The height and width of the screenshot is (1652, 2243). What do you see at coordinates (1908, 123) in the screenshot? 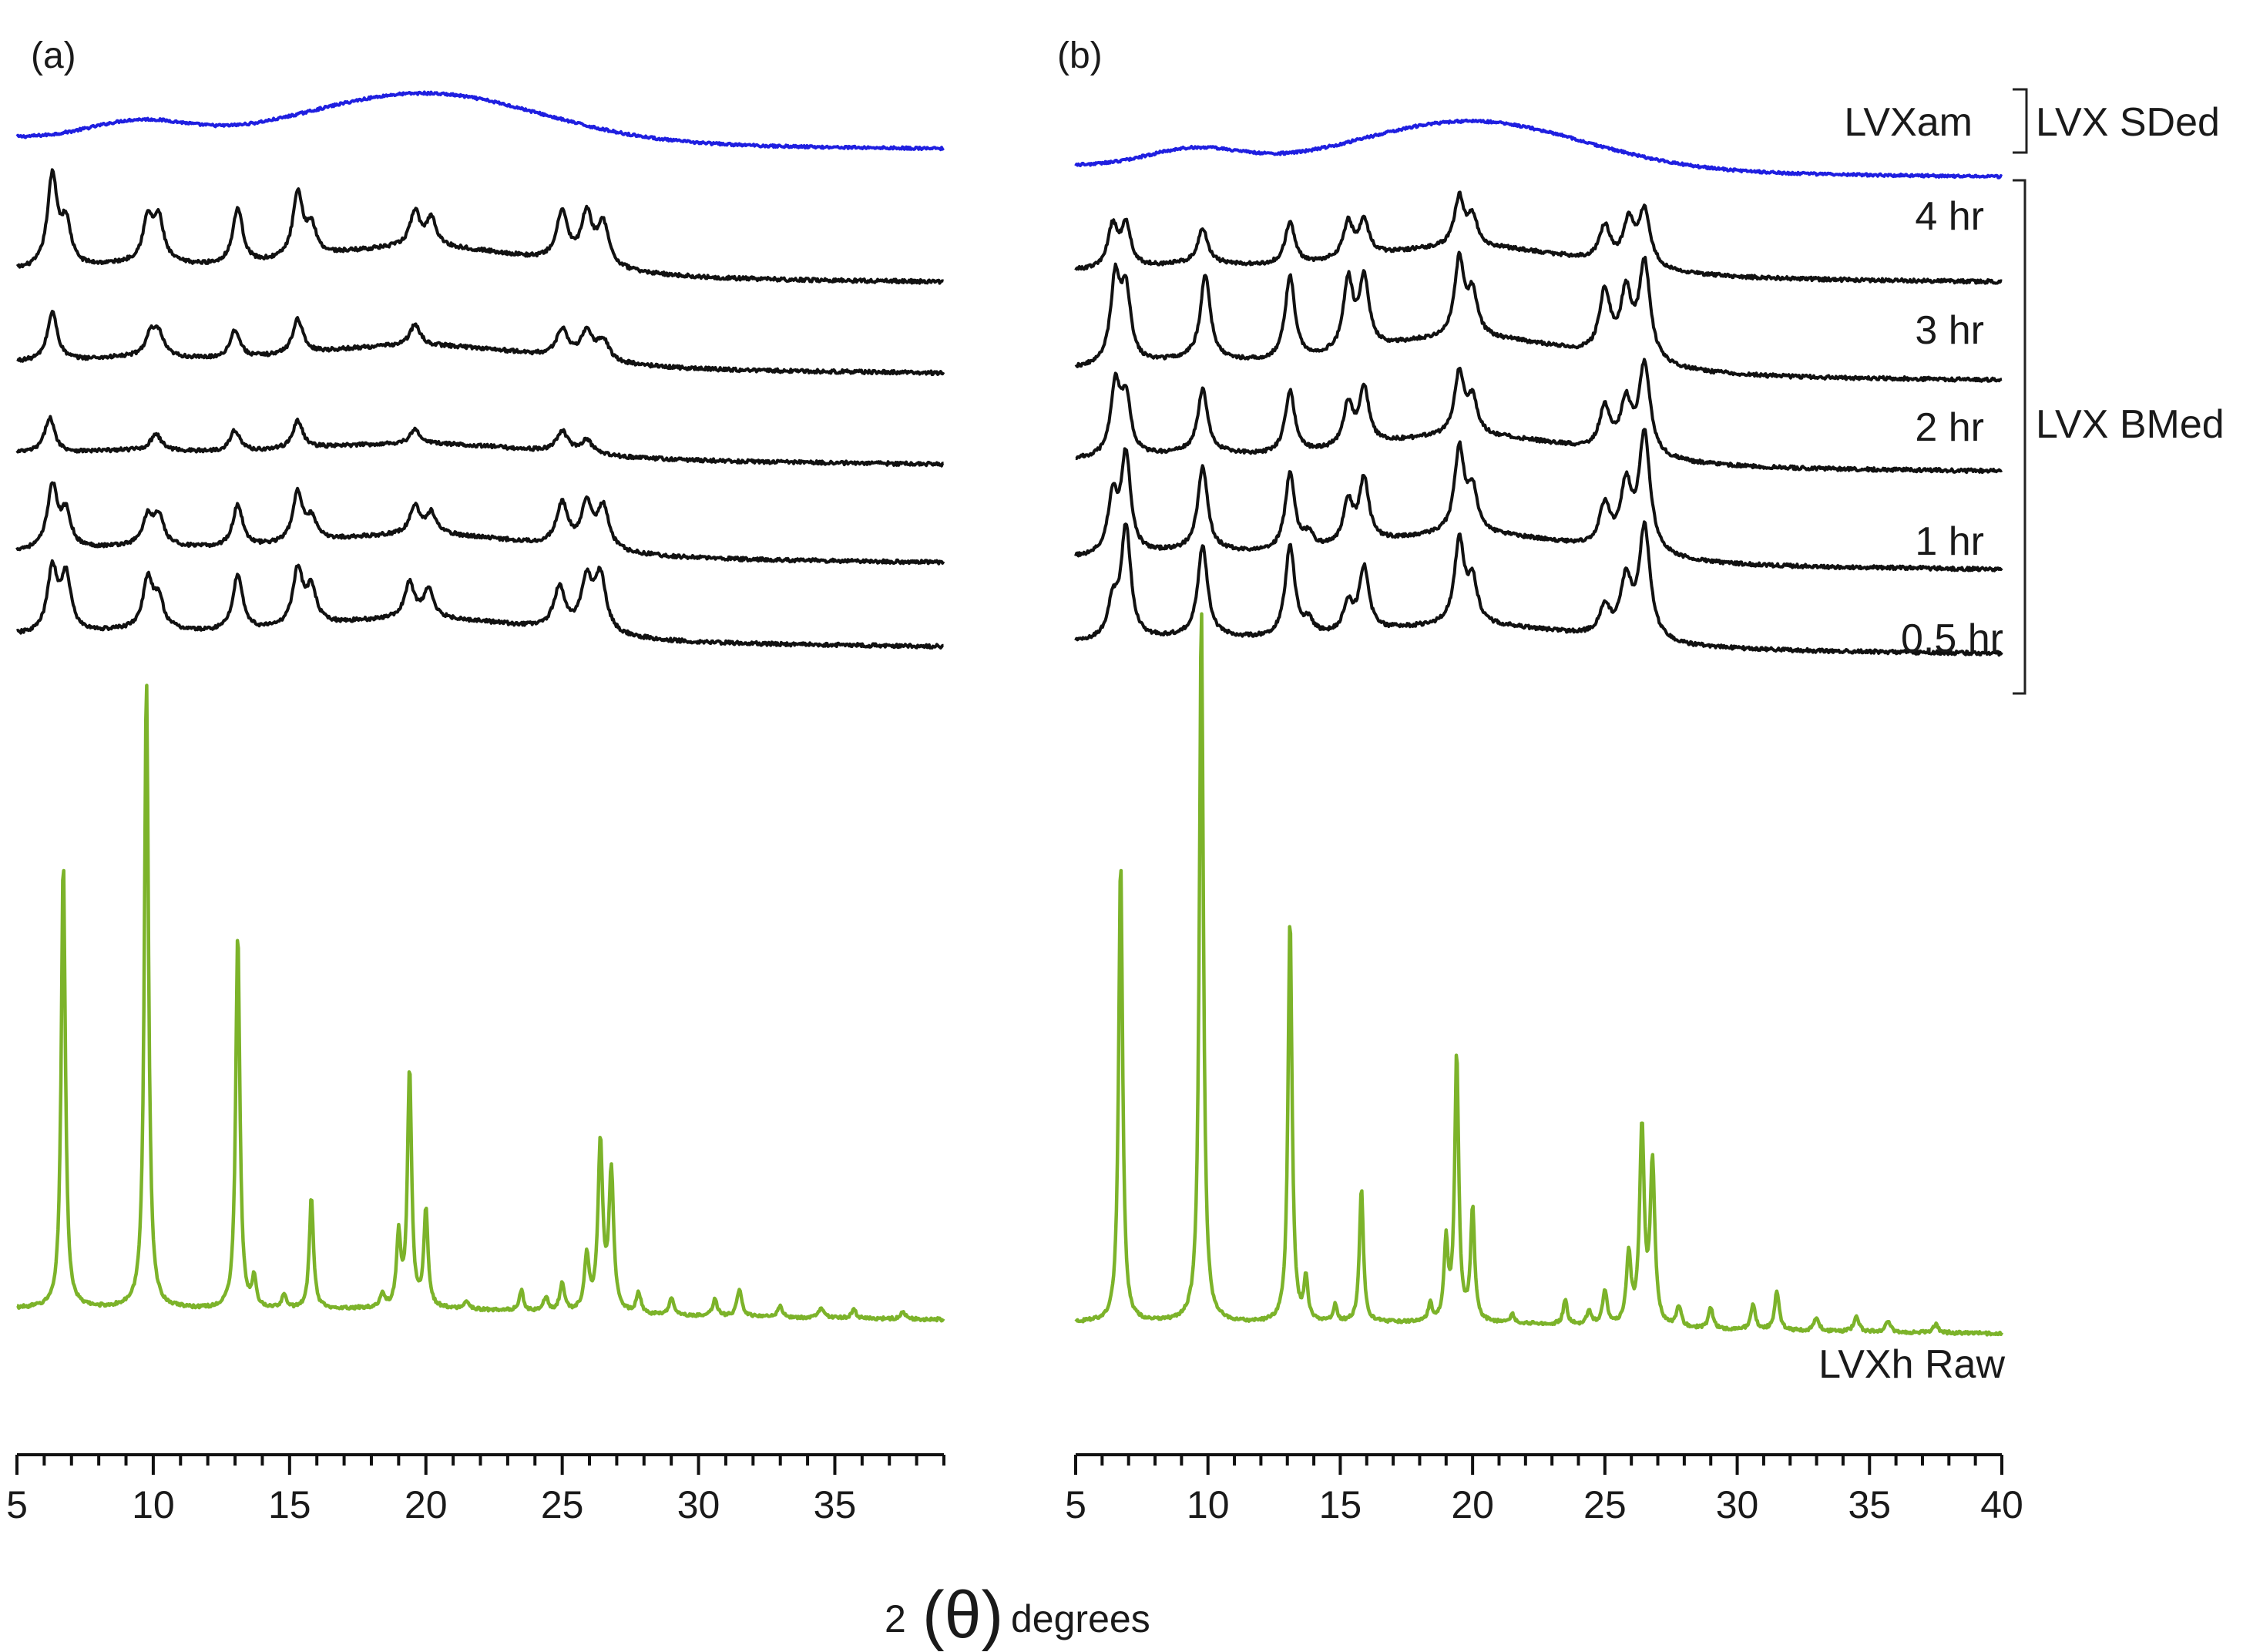
I see `series-label-lvxam: LVXam` at bounding box center [1908, 123].